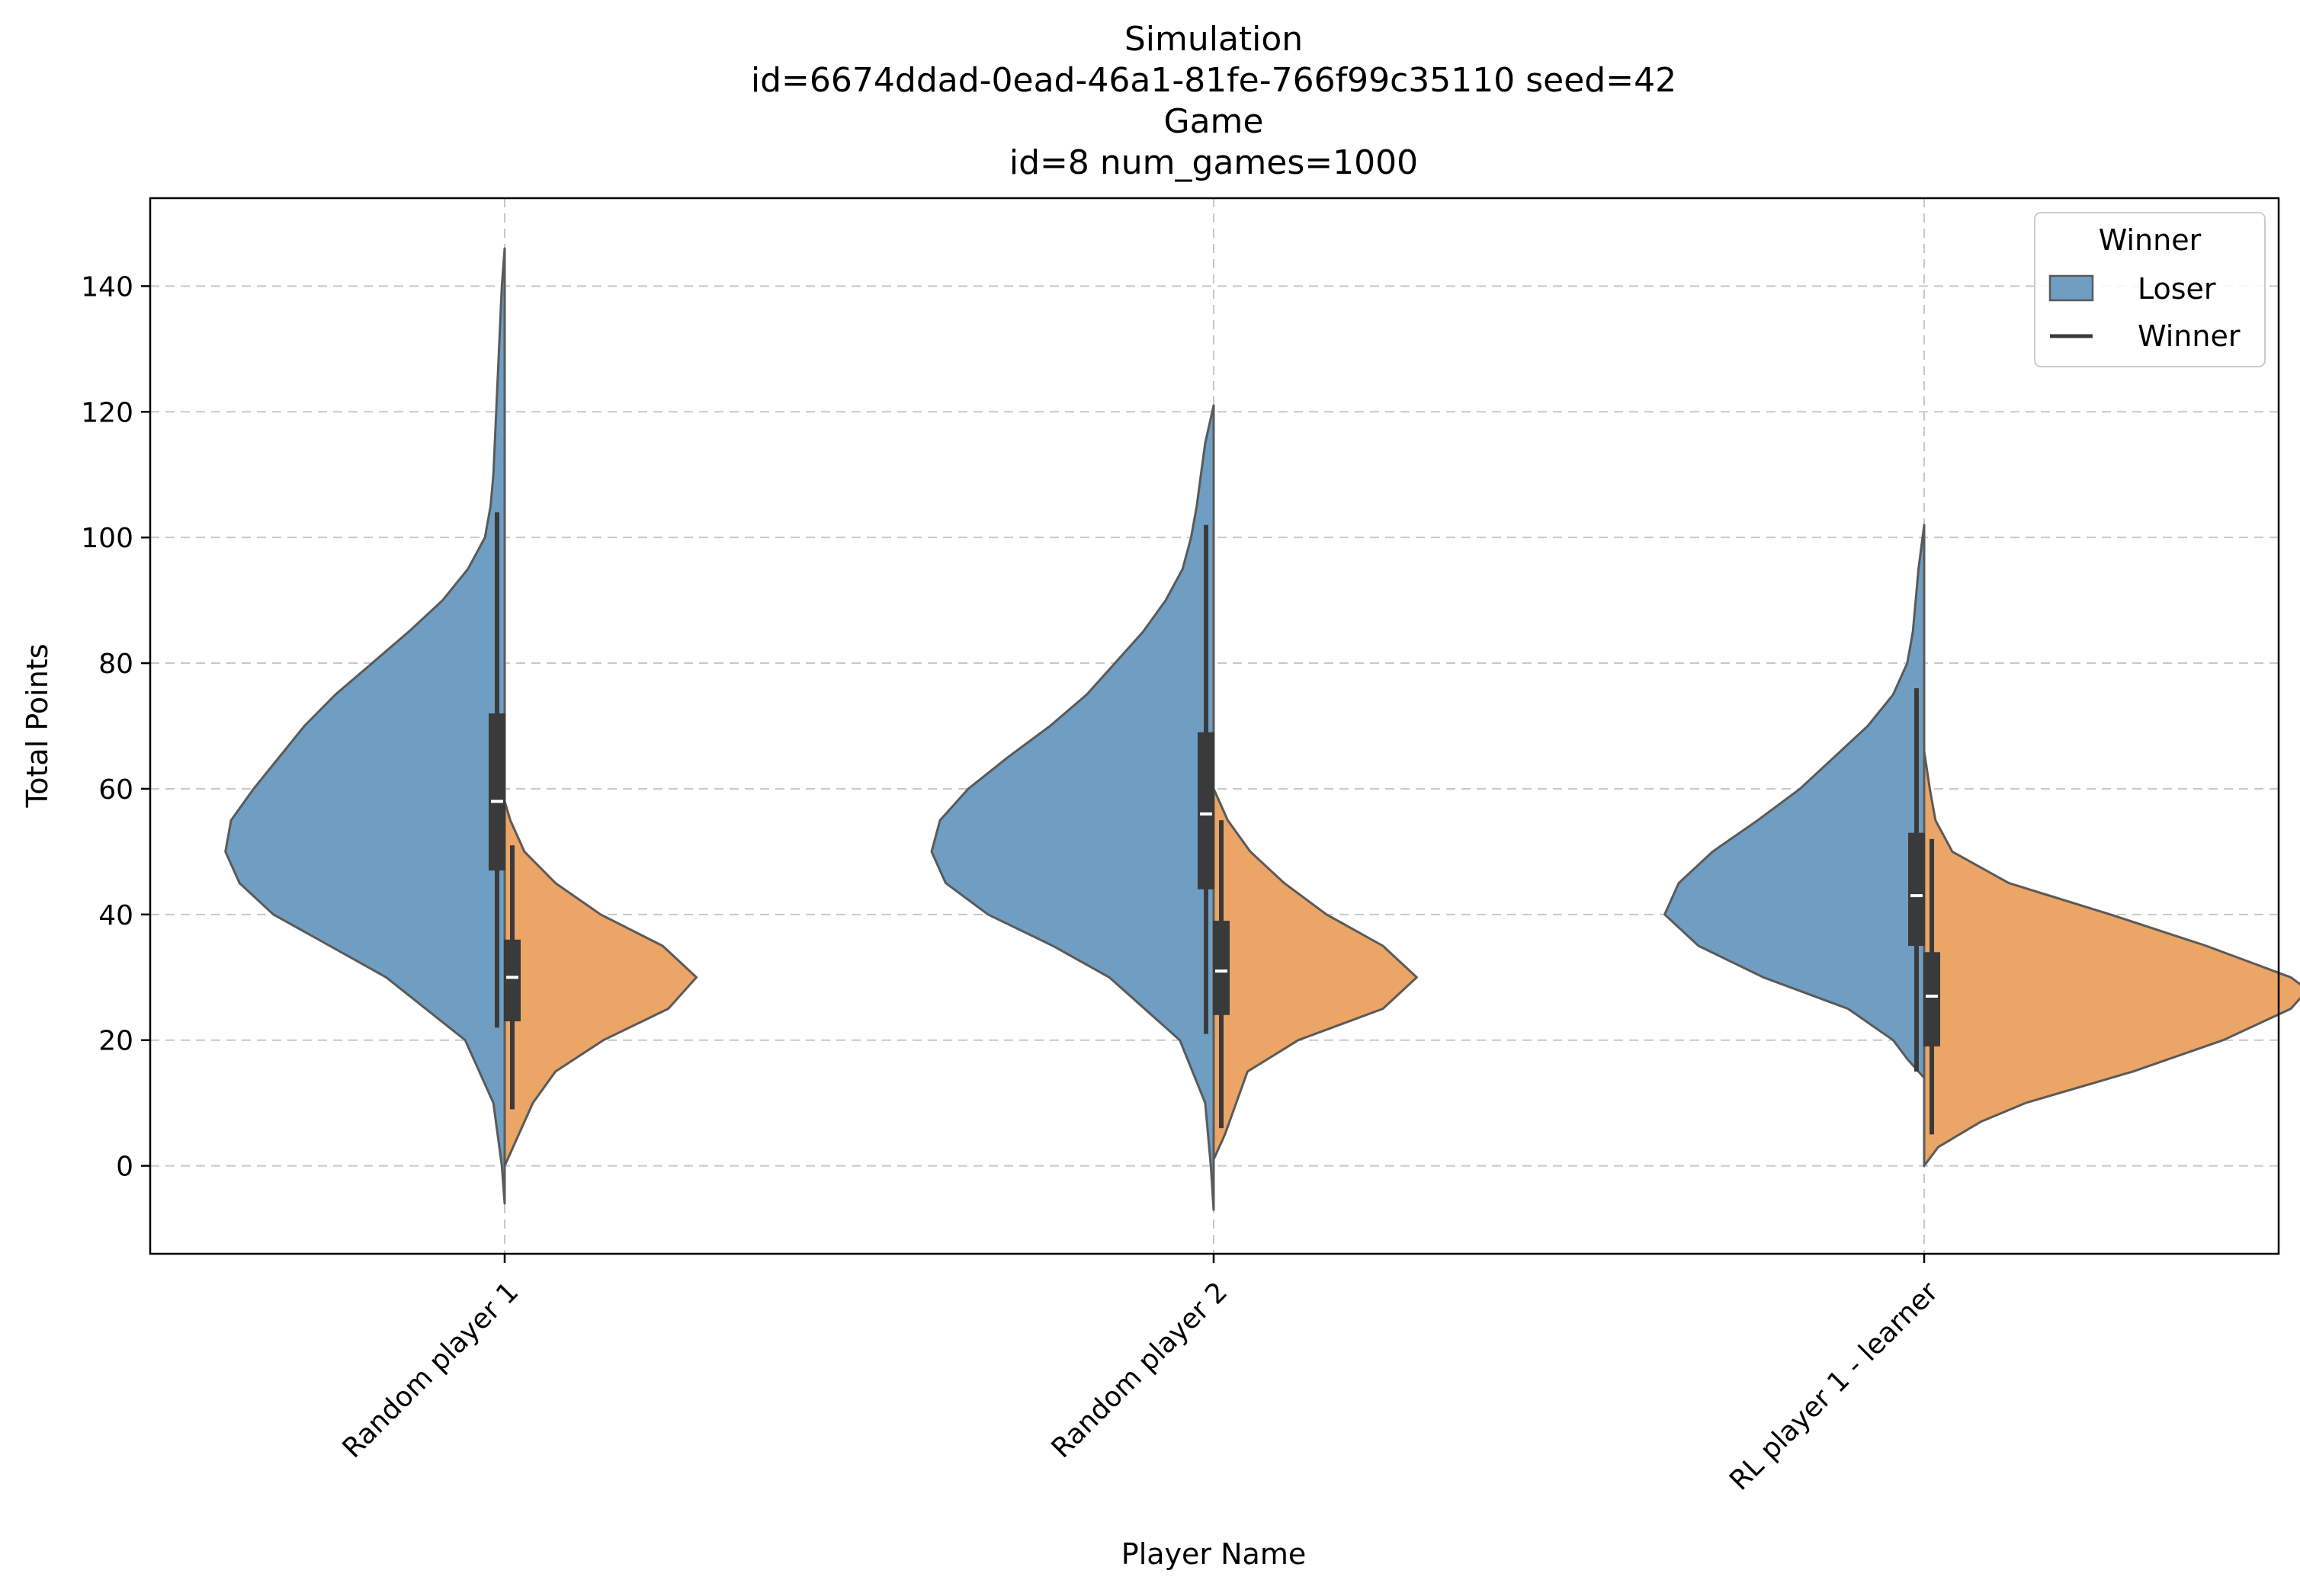 The width and height of the screenshot is (2300, 1596). Describe the element at coordinates (37, 726) in the screenshot. I see `y-axis-label: Total Points` at that location.